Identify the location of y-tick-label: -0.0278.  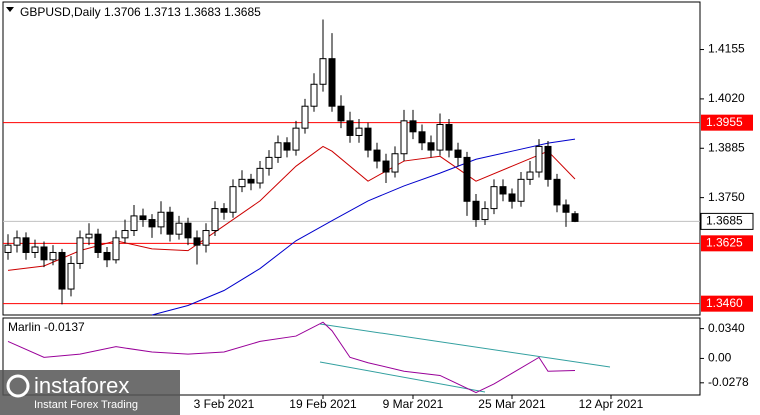
(728, 382).